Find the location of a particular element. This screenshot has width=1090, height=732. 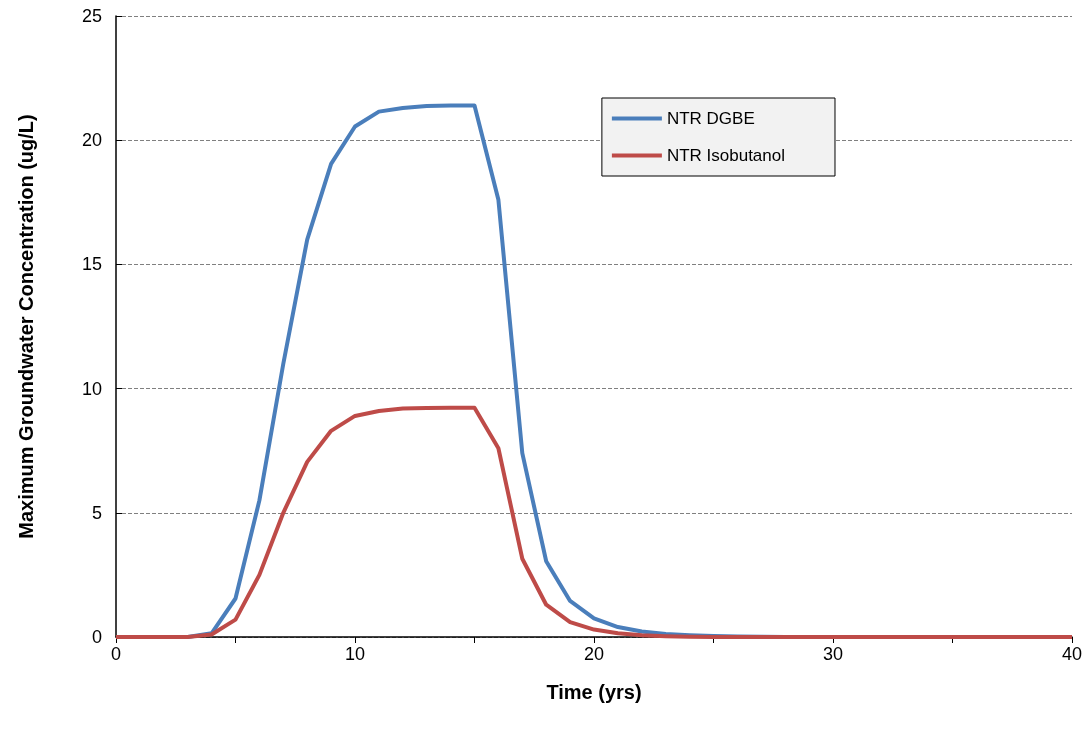

x-tick-label: 30 is located at coordinates (833, 654).